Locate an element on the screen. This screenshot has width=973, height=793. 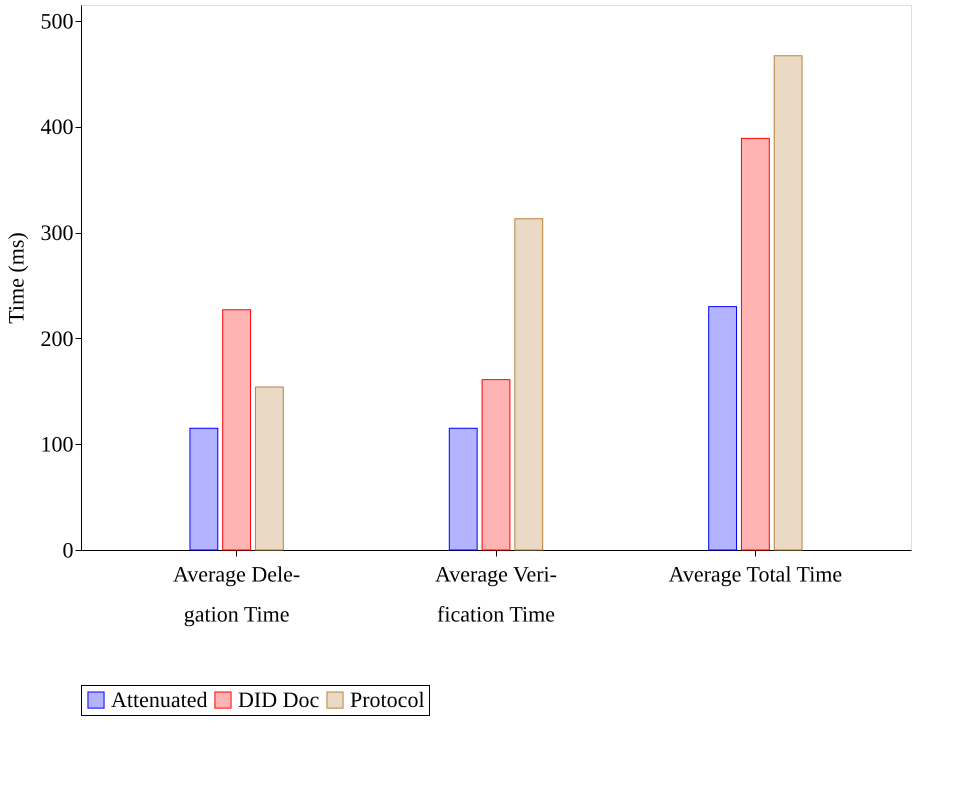
y-tick-label: 100 is located at coordinates (57, 444).